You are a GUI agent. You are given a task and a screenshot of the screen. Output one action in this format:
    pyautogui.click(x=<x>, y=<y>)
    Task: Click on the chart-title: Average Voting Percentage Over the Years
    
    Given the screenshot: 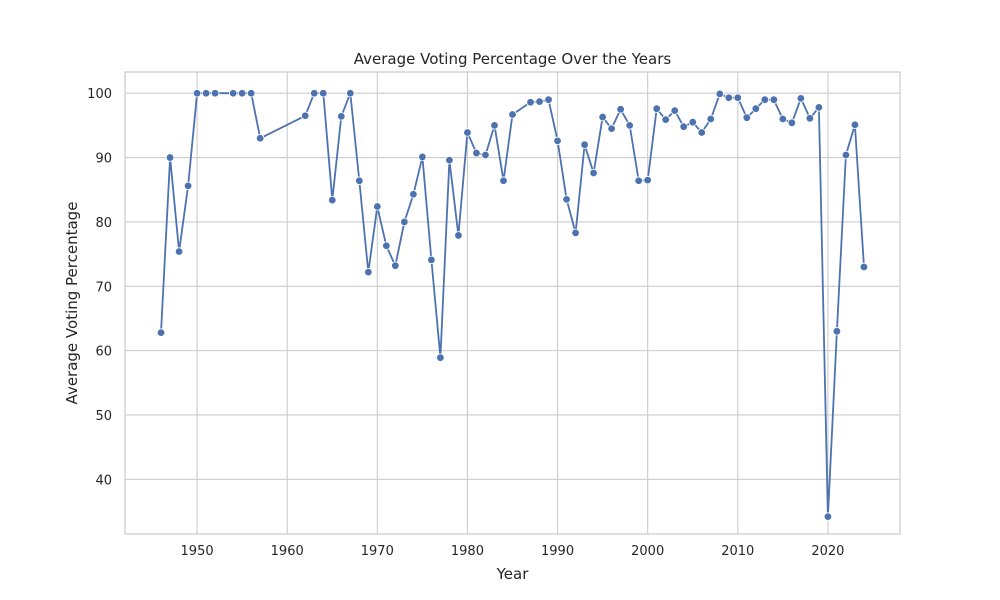 What is the action you would take?
    pyautogui.click(x=513, y=59)
    